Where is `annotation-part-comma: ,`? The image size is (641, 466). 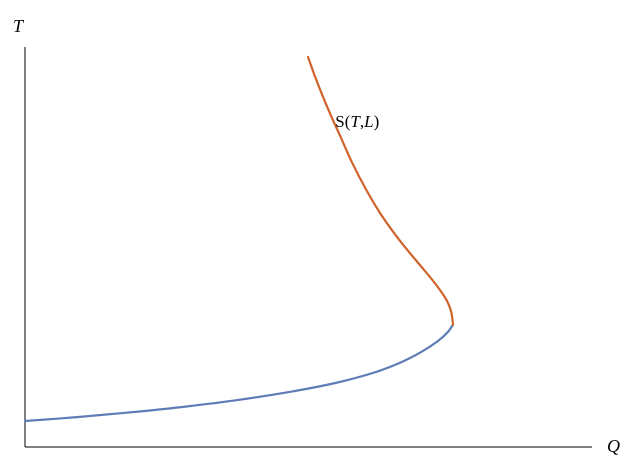 annotation-part-comma: , is located at coordinates (362, 121).